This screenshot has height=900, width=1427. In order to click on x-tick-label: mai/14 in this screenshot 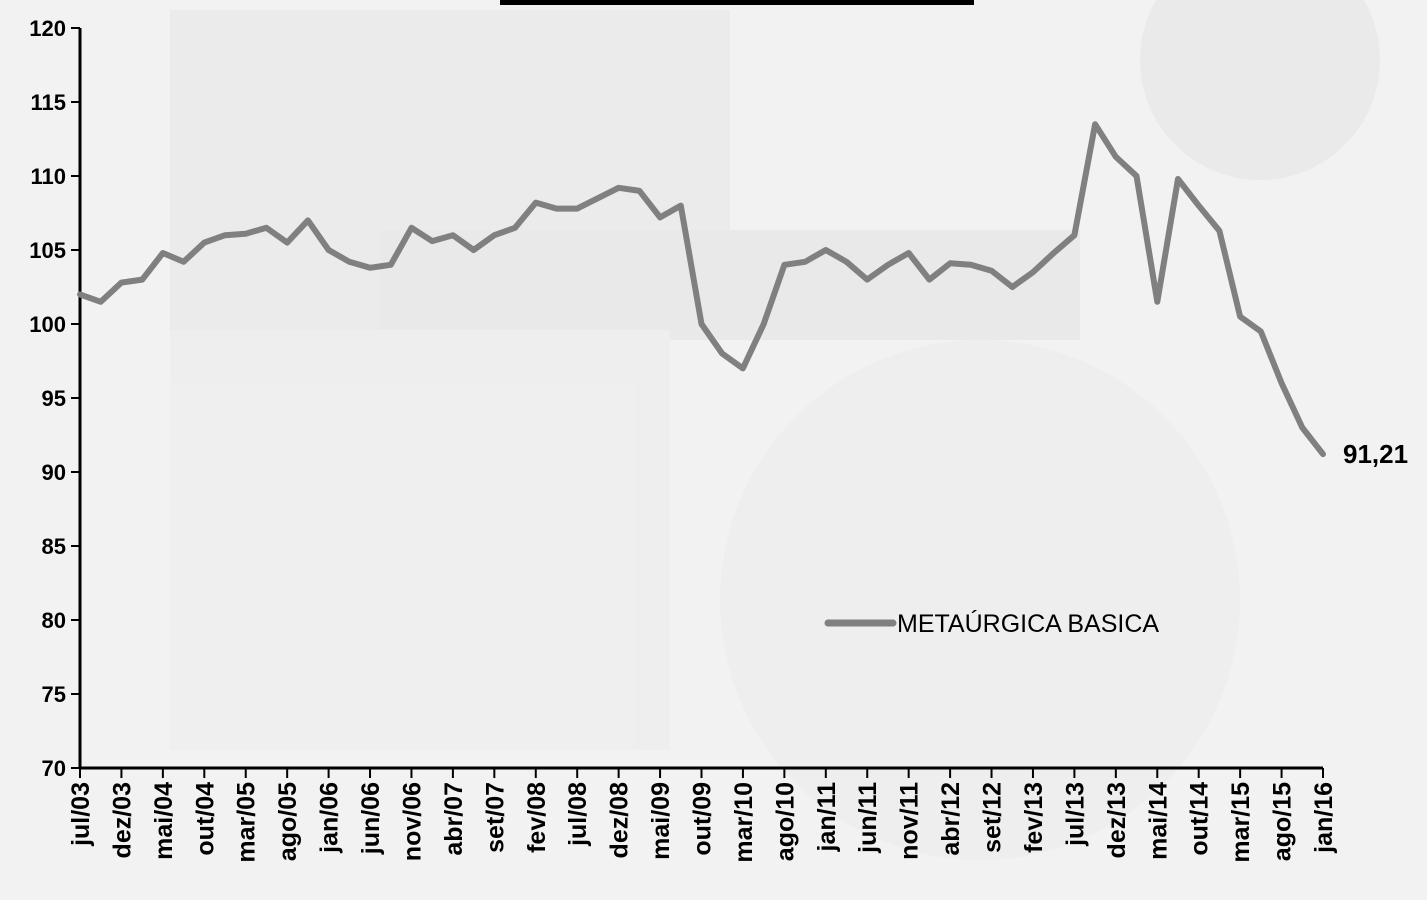, I will do `click(1158, 821)`.